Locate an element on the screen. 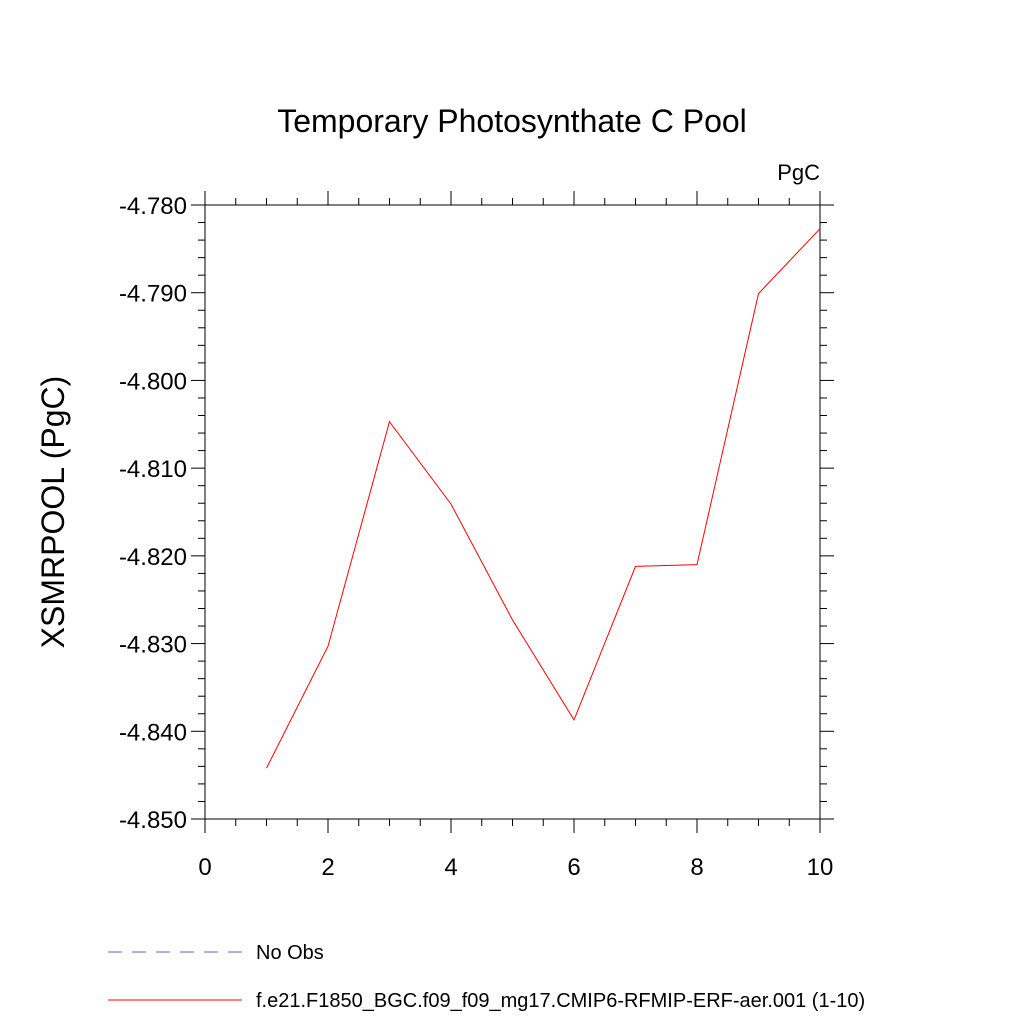  x-tick-label: 0 is located at coordinates (204, 867).